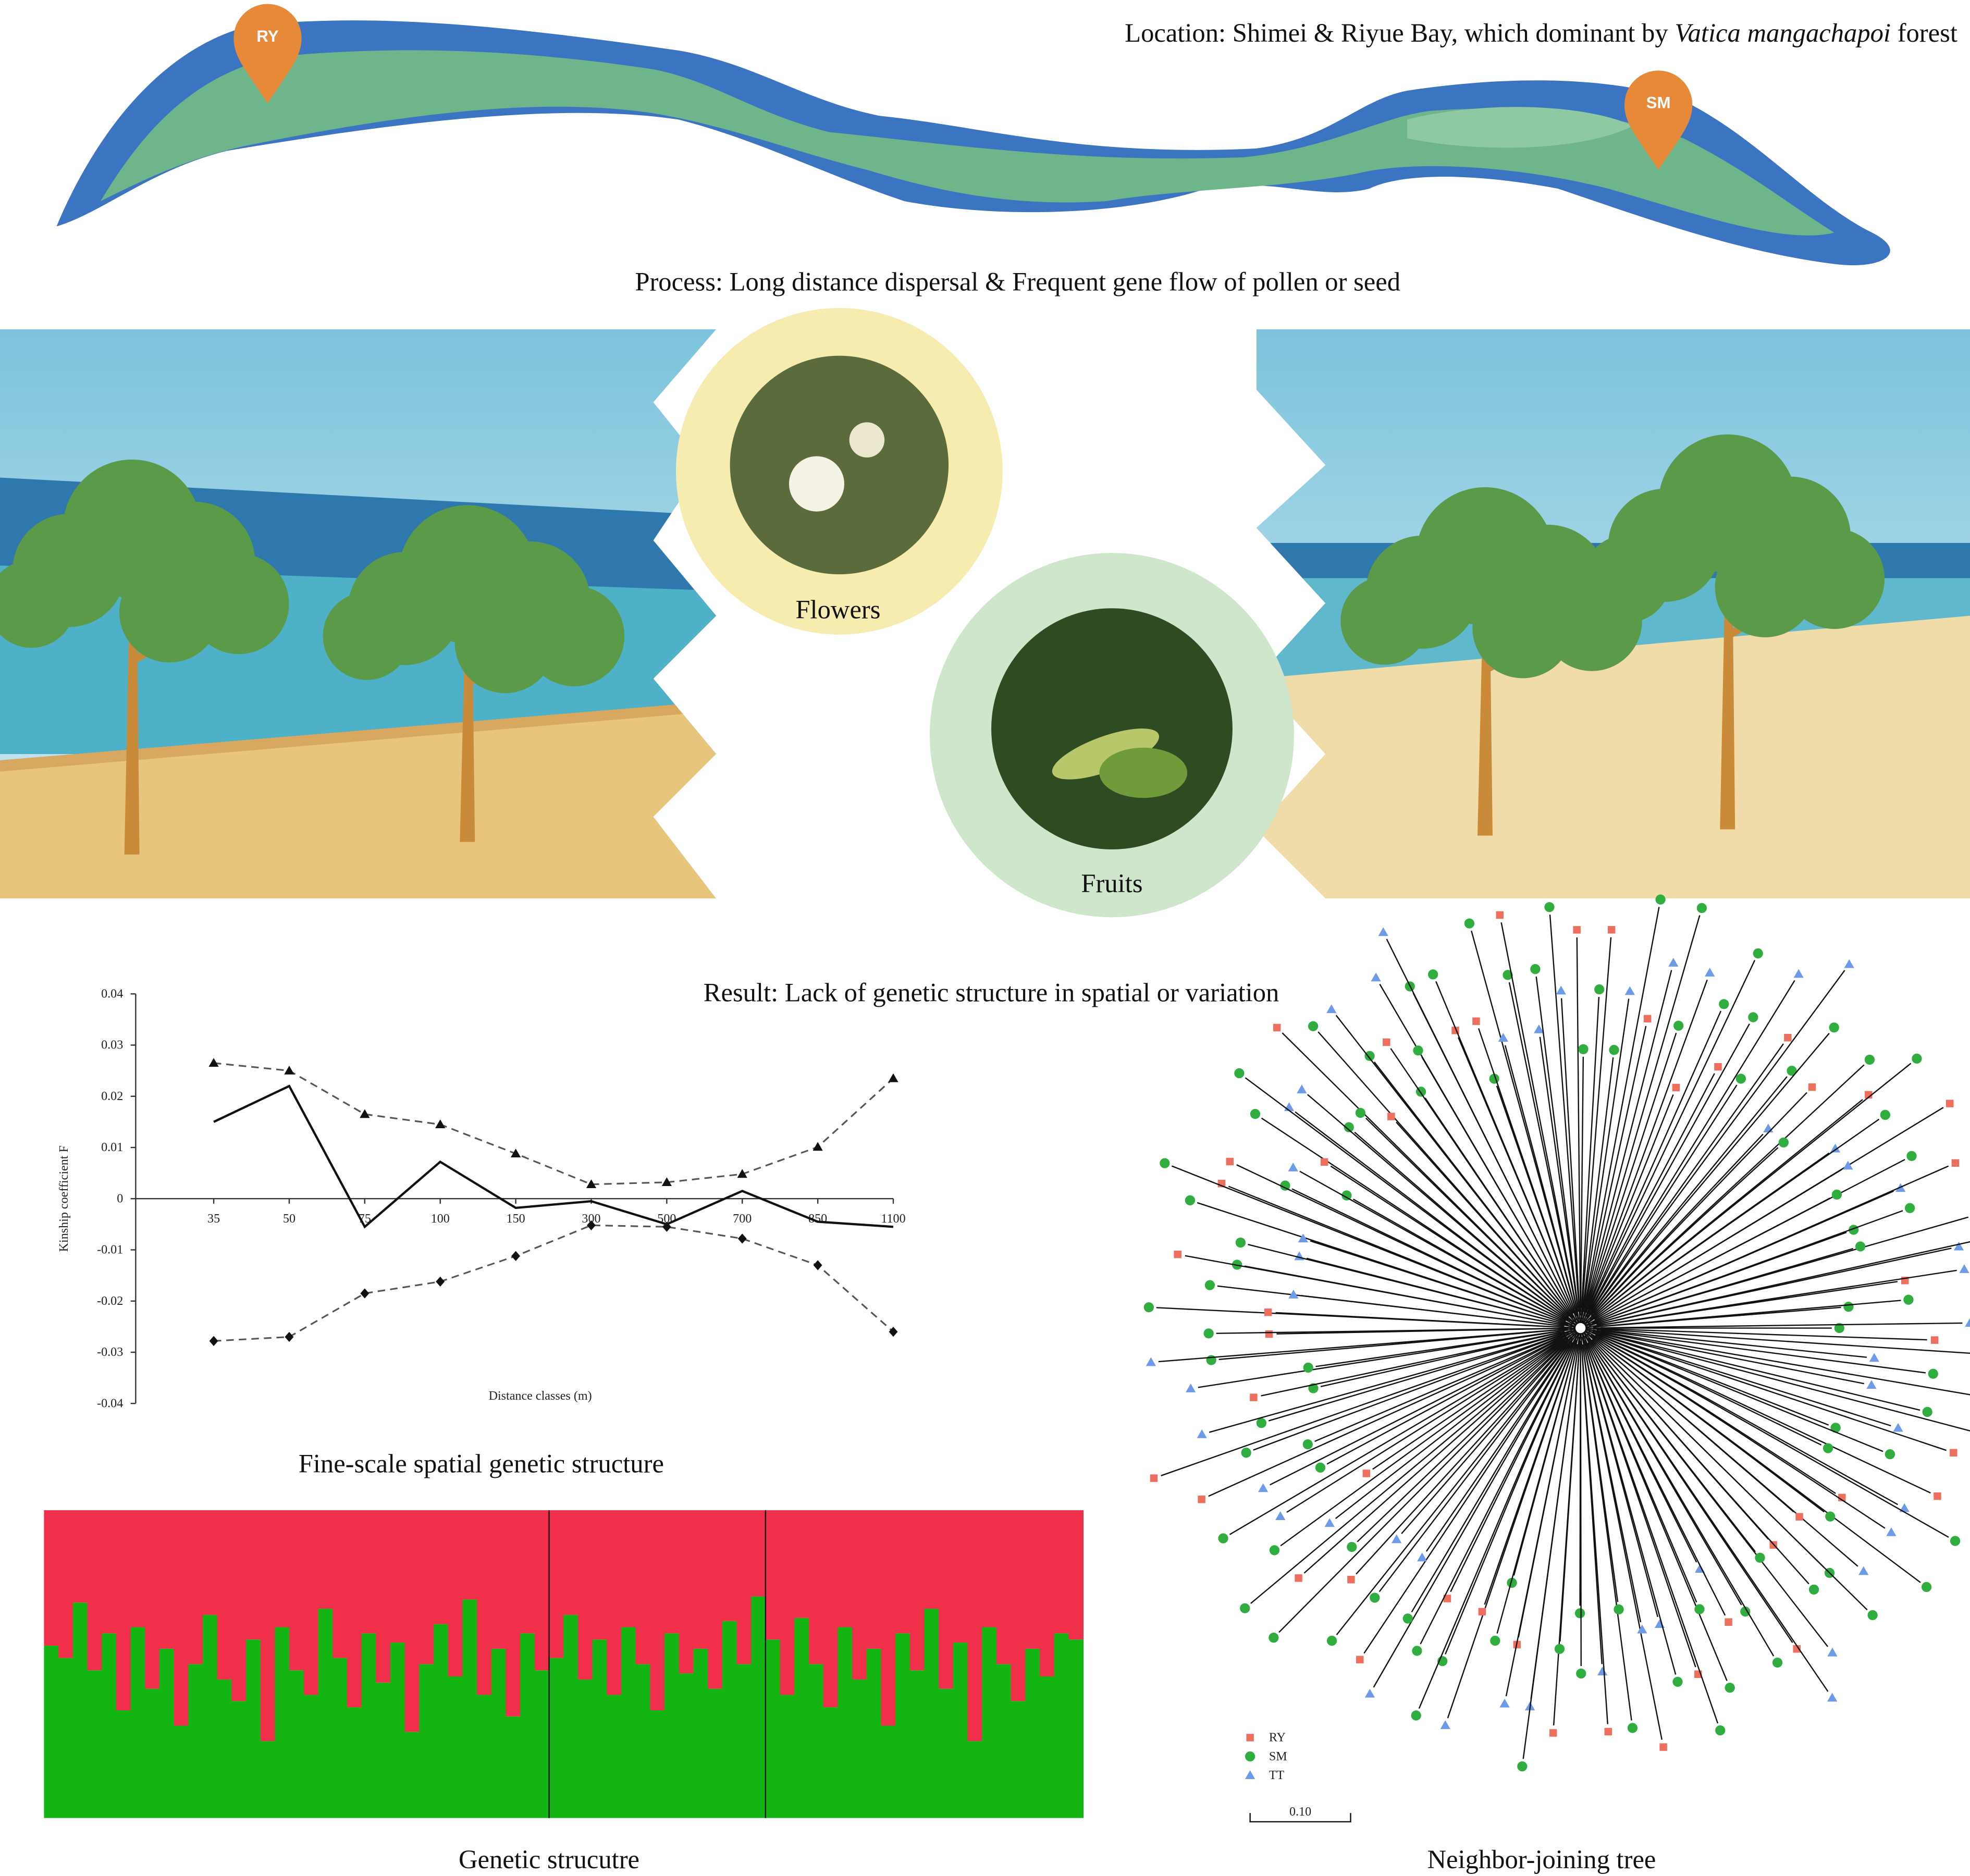 The width and height of the screenshot is (1970, 1876). I want to click on location-species: Vatica mangachapoi, so click(1782, 32).